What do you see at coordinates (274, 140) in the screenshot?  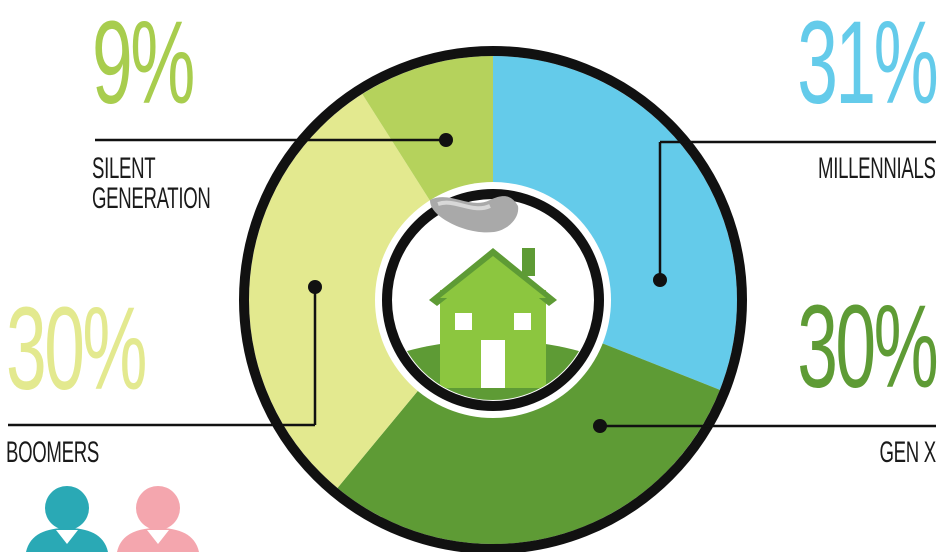 I see `leader-silent` at bounding box center [274, 140].